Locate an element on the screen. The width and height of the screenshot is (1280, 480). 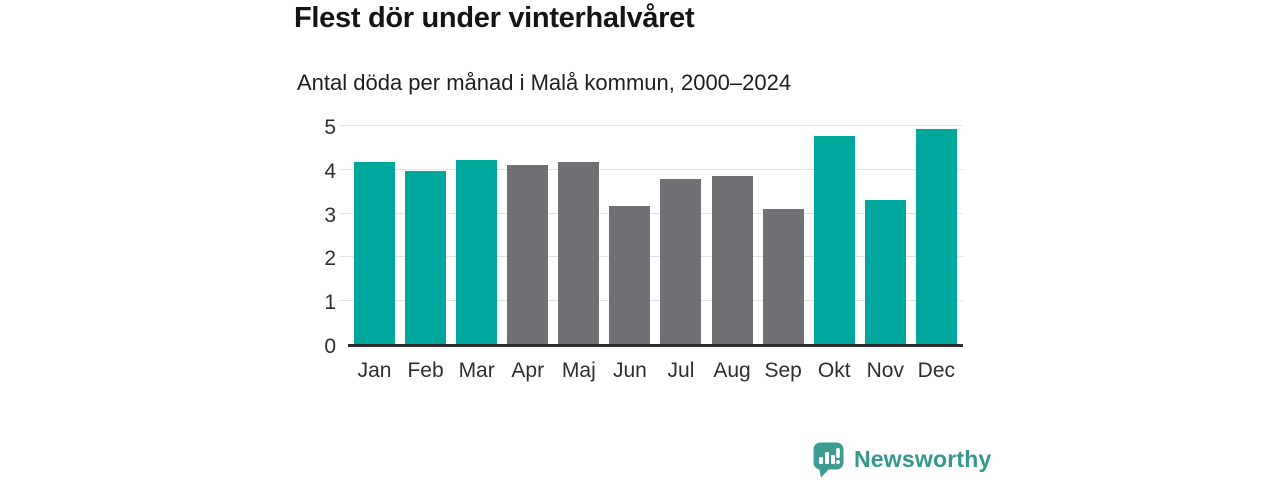
bar-mar is located at coordinates (477, 252).